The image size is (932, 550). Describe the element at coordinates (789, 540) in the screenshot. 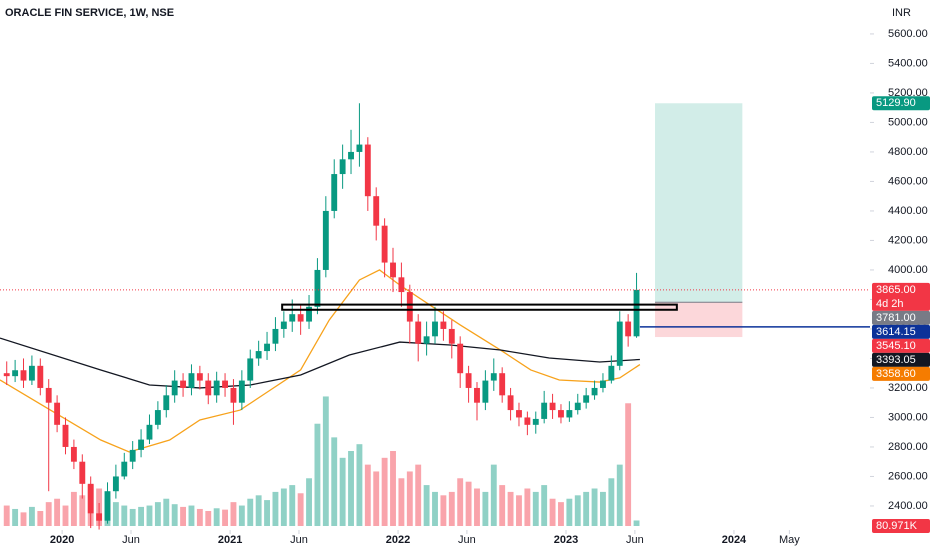

I see `x-tick-label: May` at that location.